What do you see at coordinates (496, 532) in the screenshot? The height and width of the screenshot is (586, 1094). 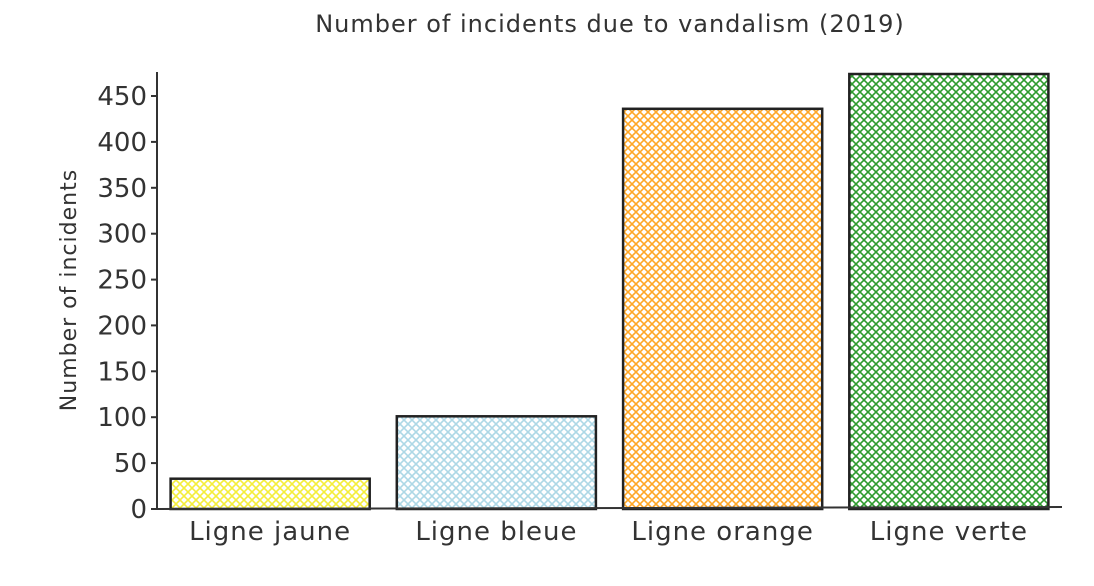 I see `x-tick-label: Ligne bleue` at bounding box center [496, 532].